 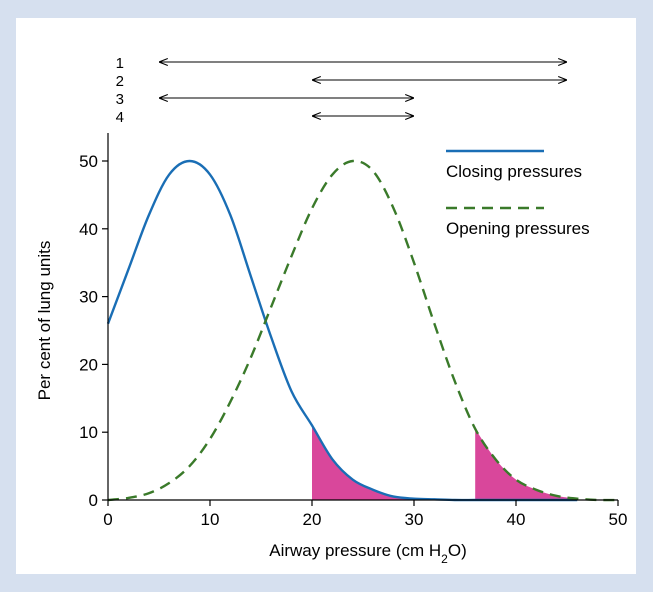 What do you see at coordinates (93, 500) in the screenshot?
I see `y-tick-label: 0` at bounding box center [93, 500].